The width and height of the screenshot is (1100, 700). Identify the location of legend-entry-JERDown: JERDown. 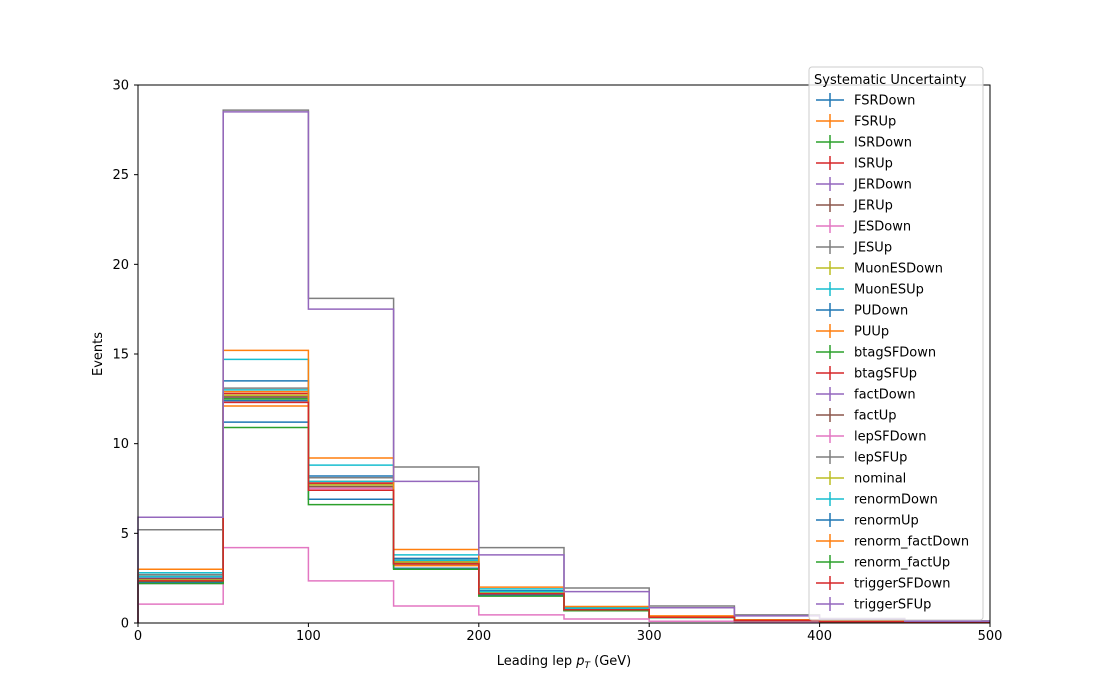
(864, 185).